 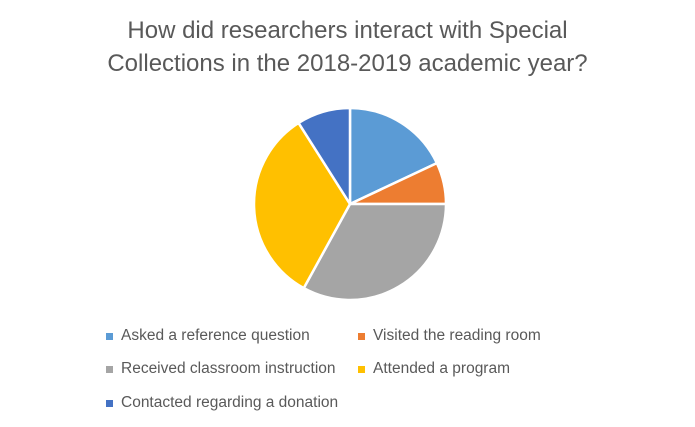 I want to click on legend-swatch-donation, so click(x=109, y=403).